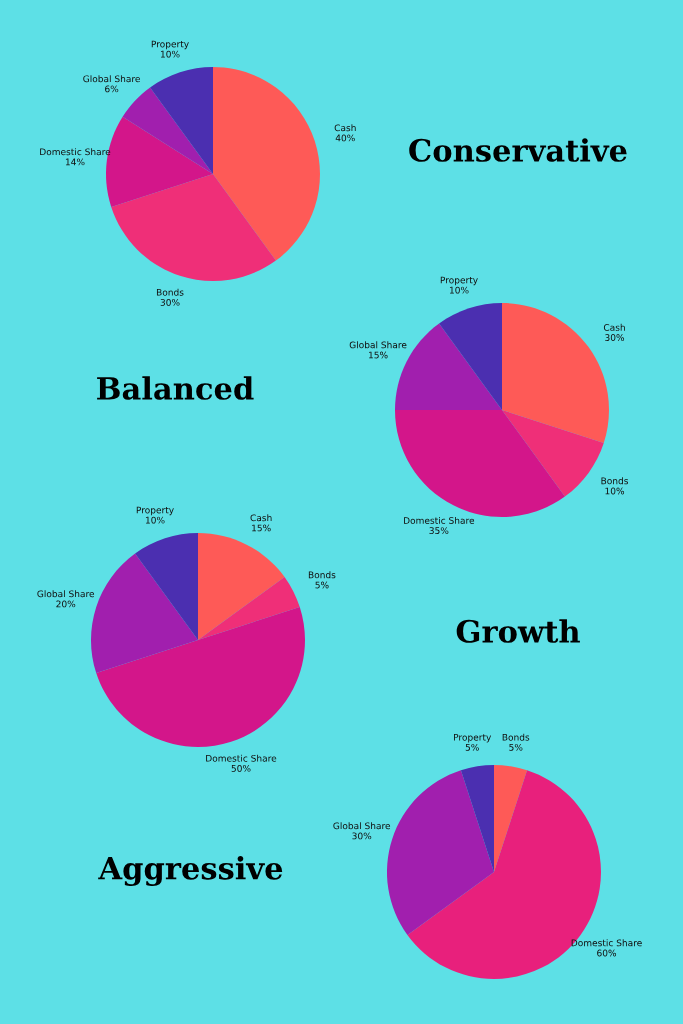 The width and height of the screenshot is (683, 1024). Describe the element at coordinates (175, 388) in the screenshot. I see `text: Balanced` at that location.